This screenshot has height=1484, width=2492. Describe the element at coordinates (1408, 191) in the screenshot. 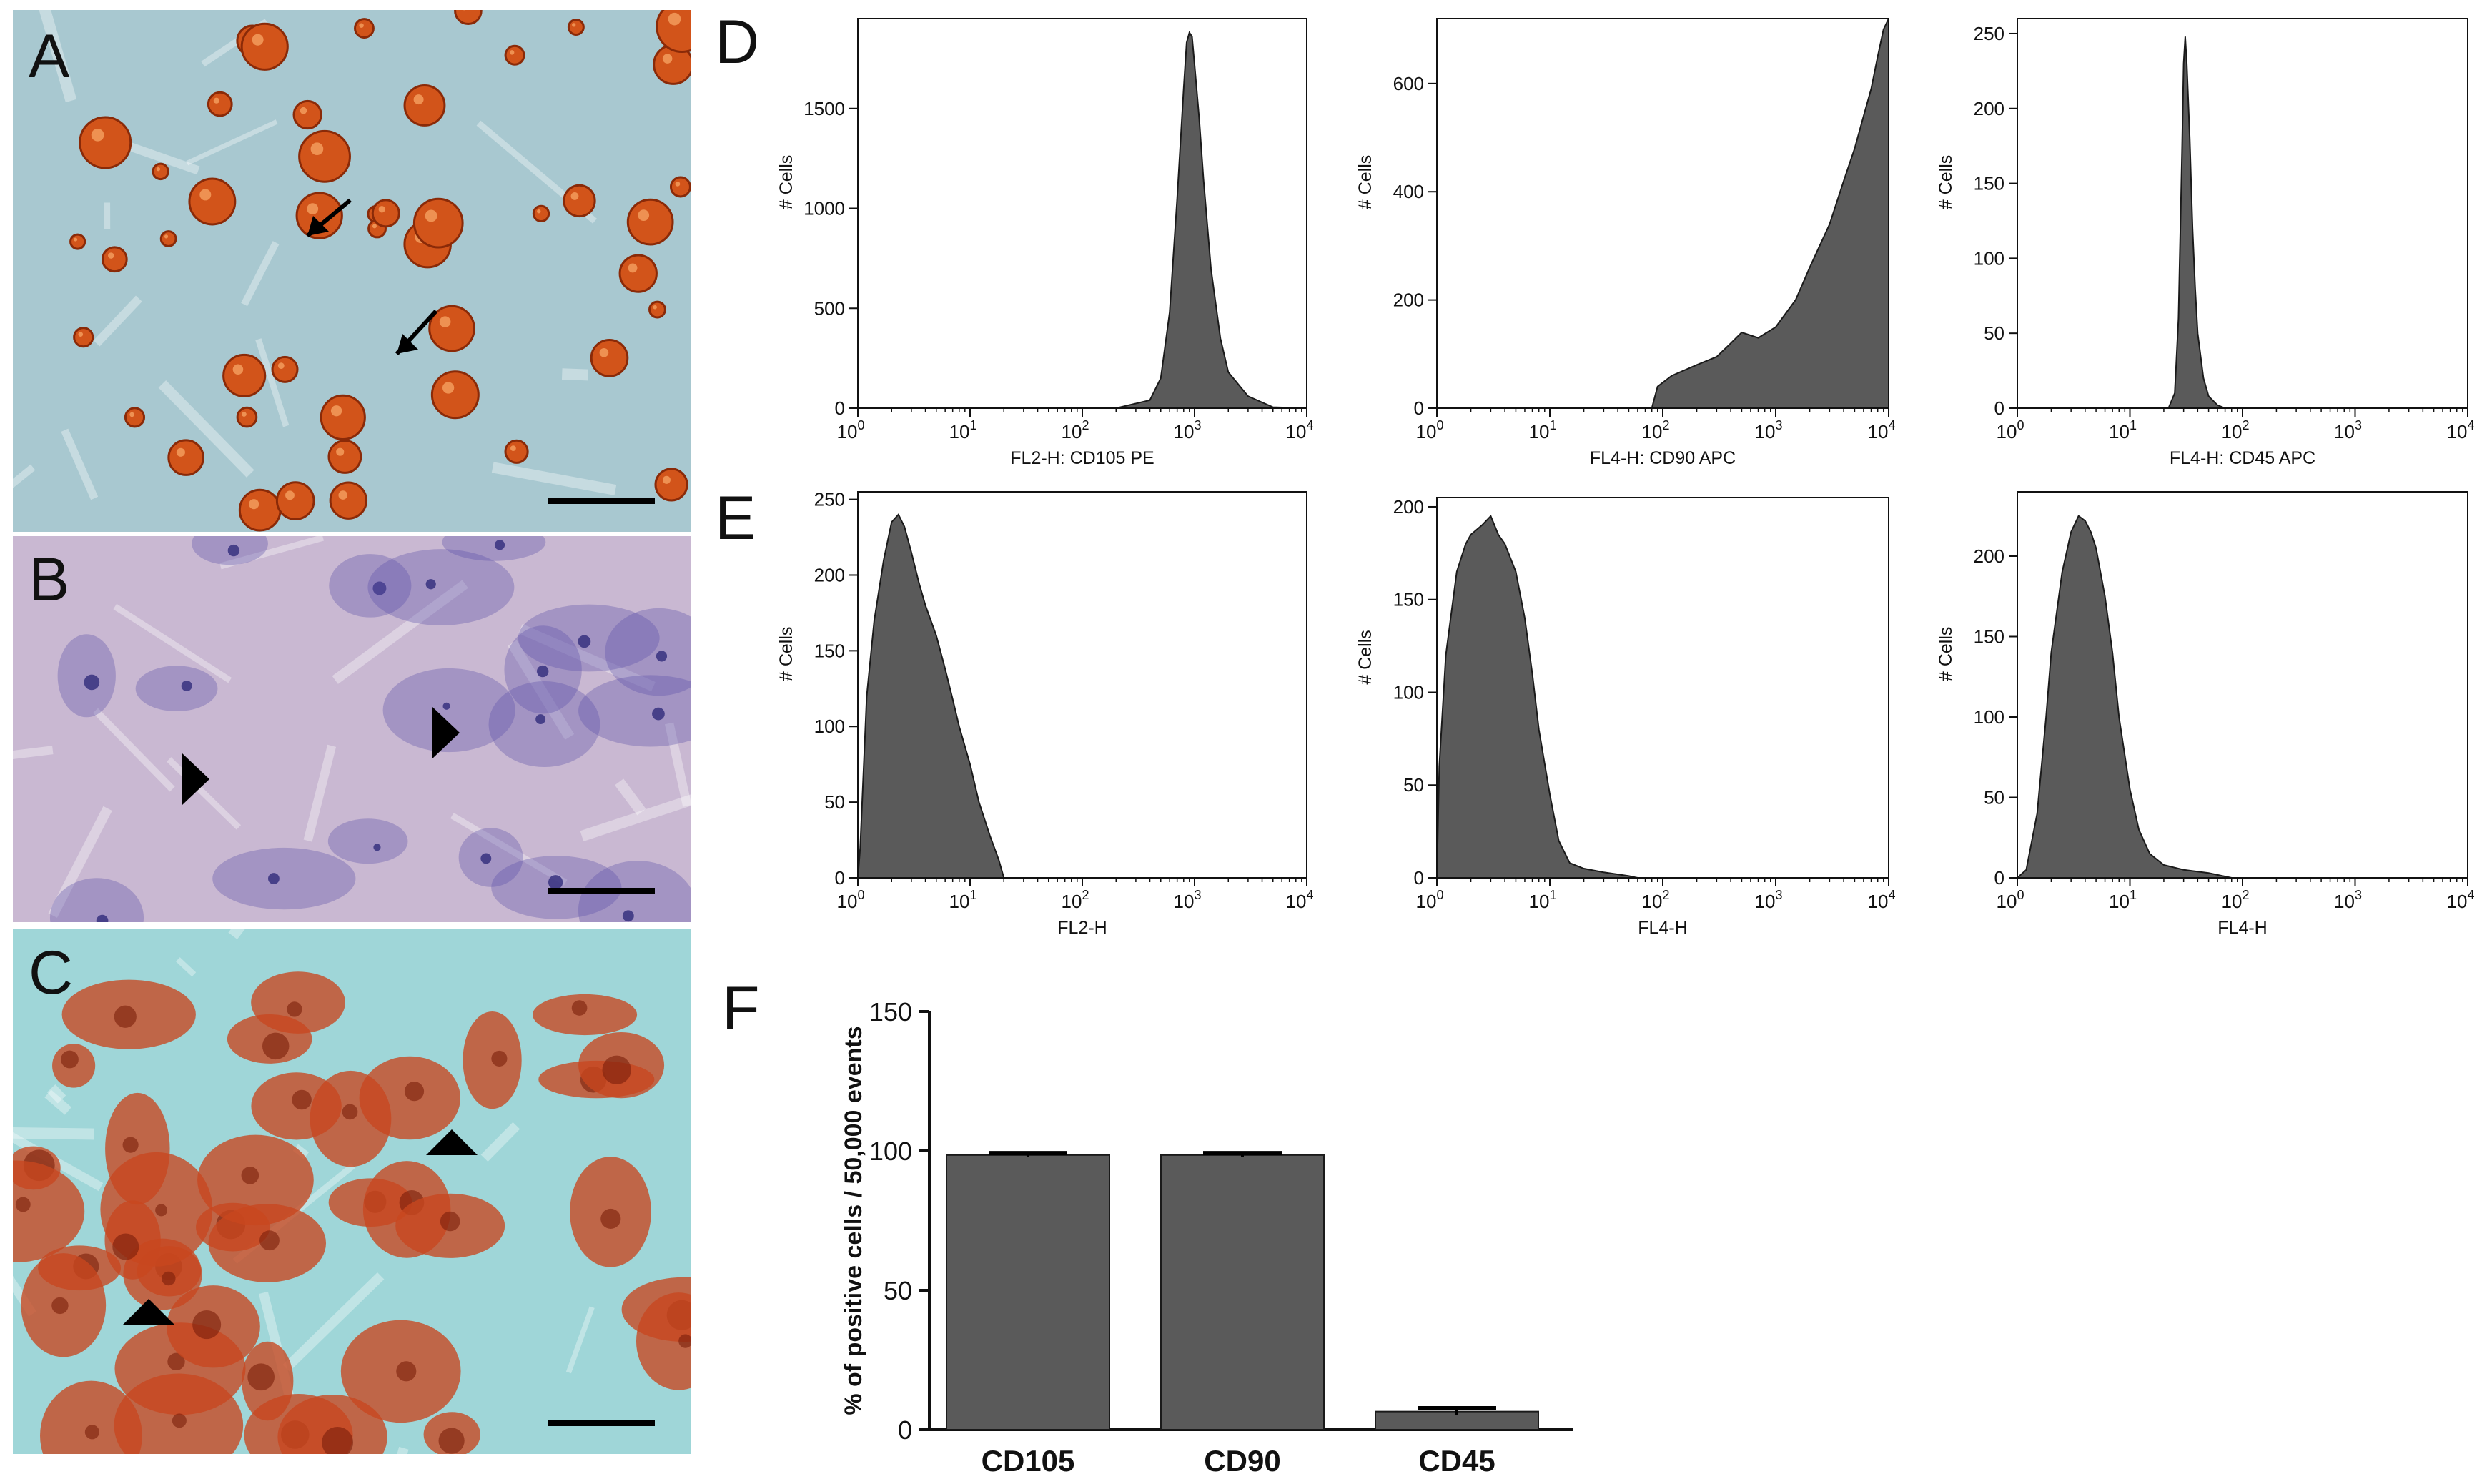

I see `y-tick-label: 400` at that location.